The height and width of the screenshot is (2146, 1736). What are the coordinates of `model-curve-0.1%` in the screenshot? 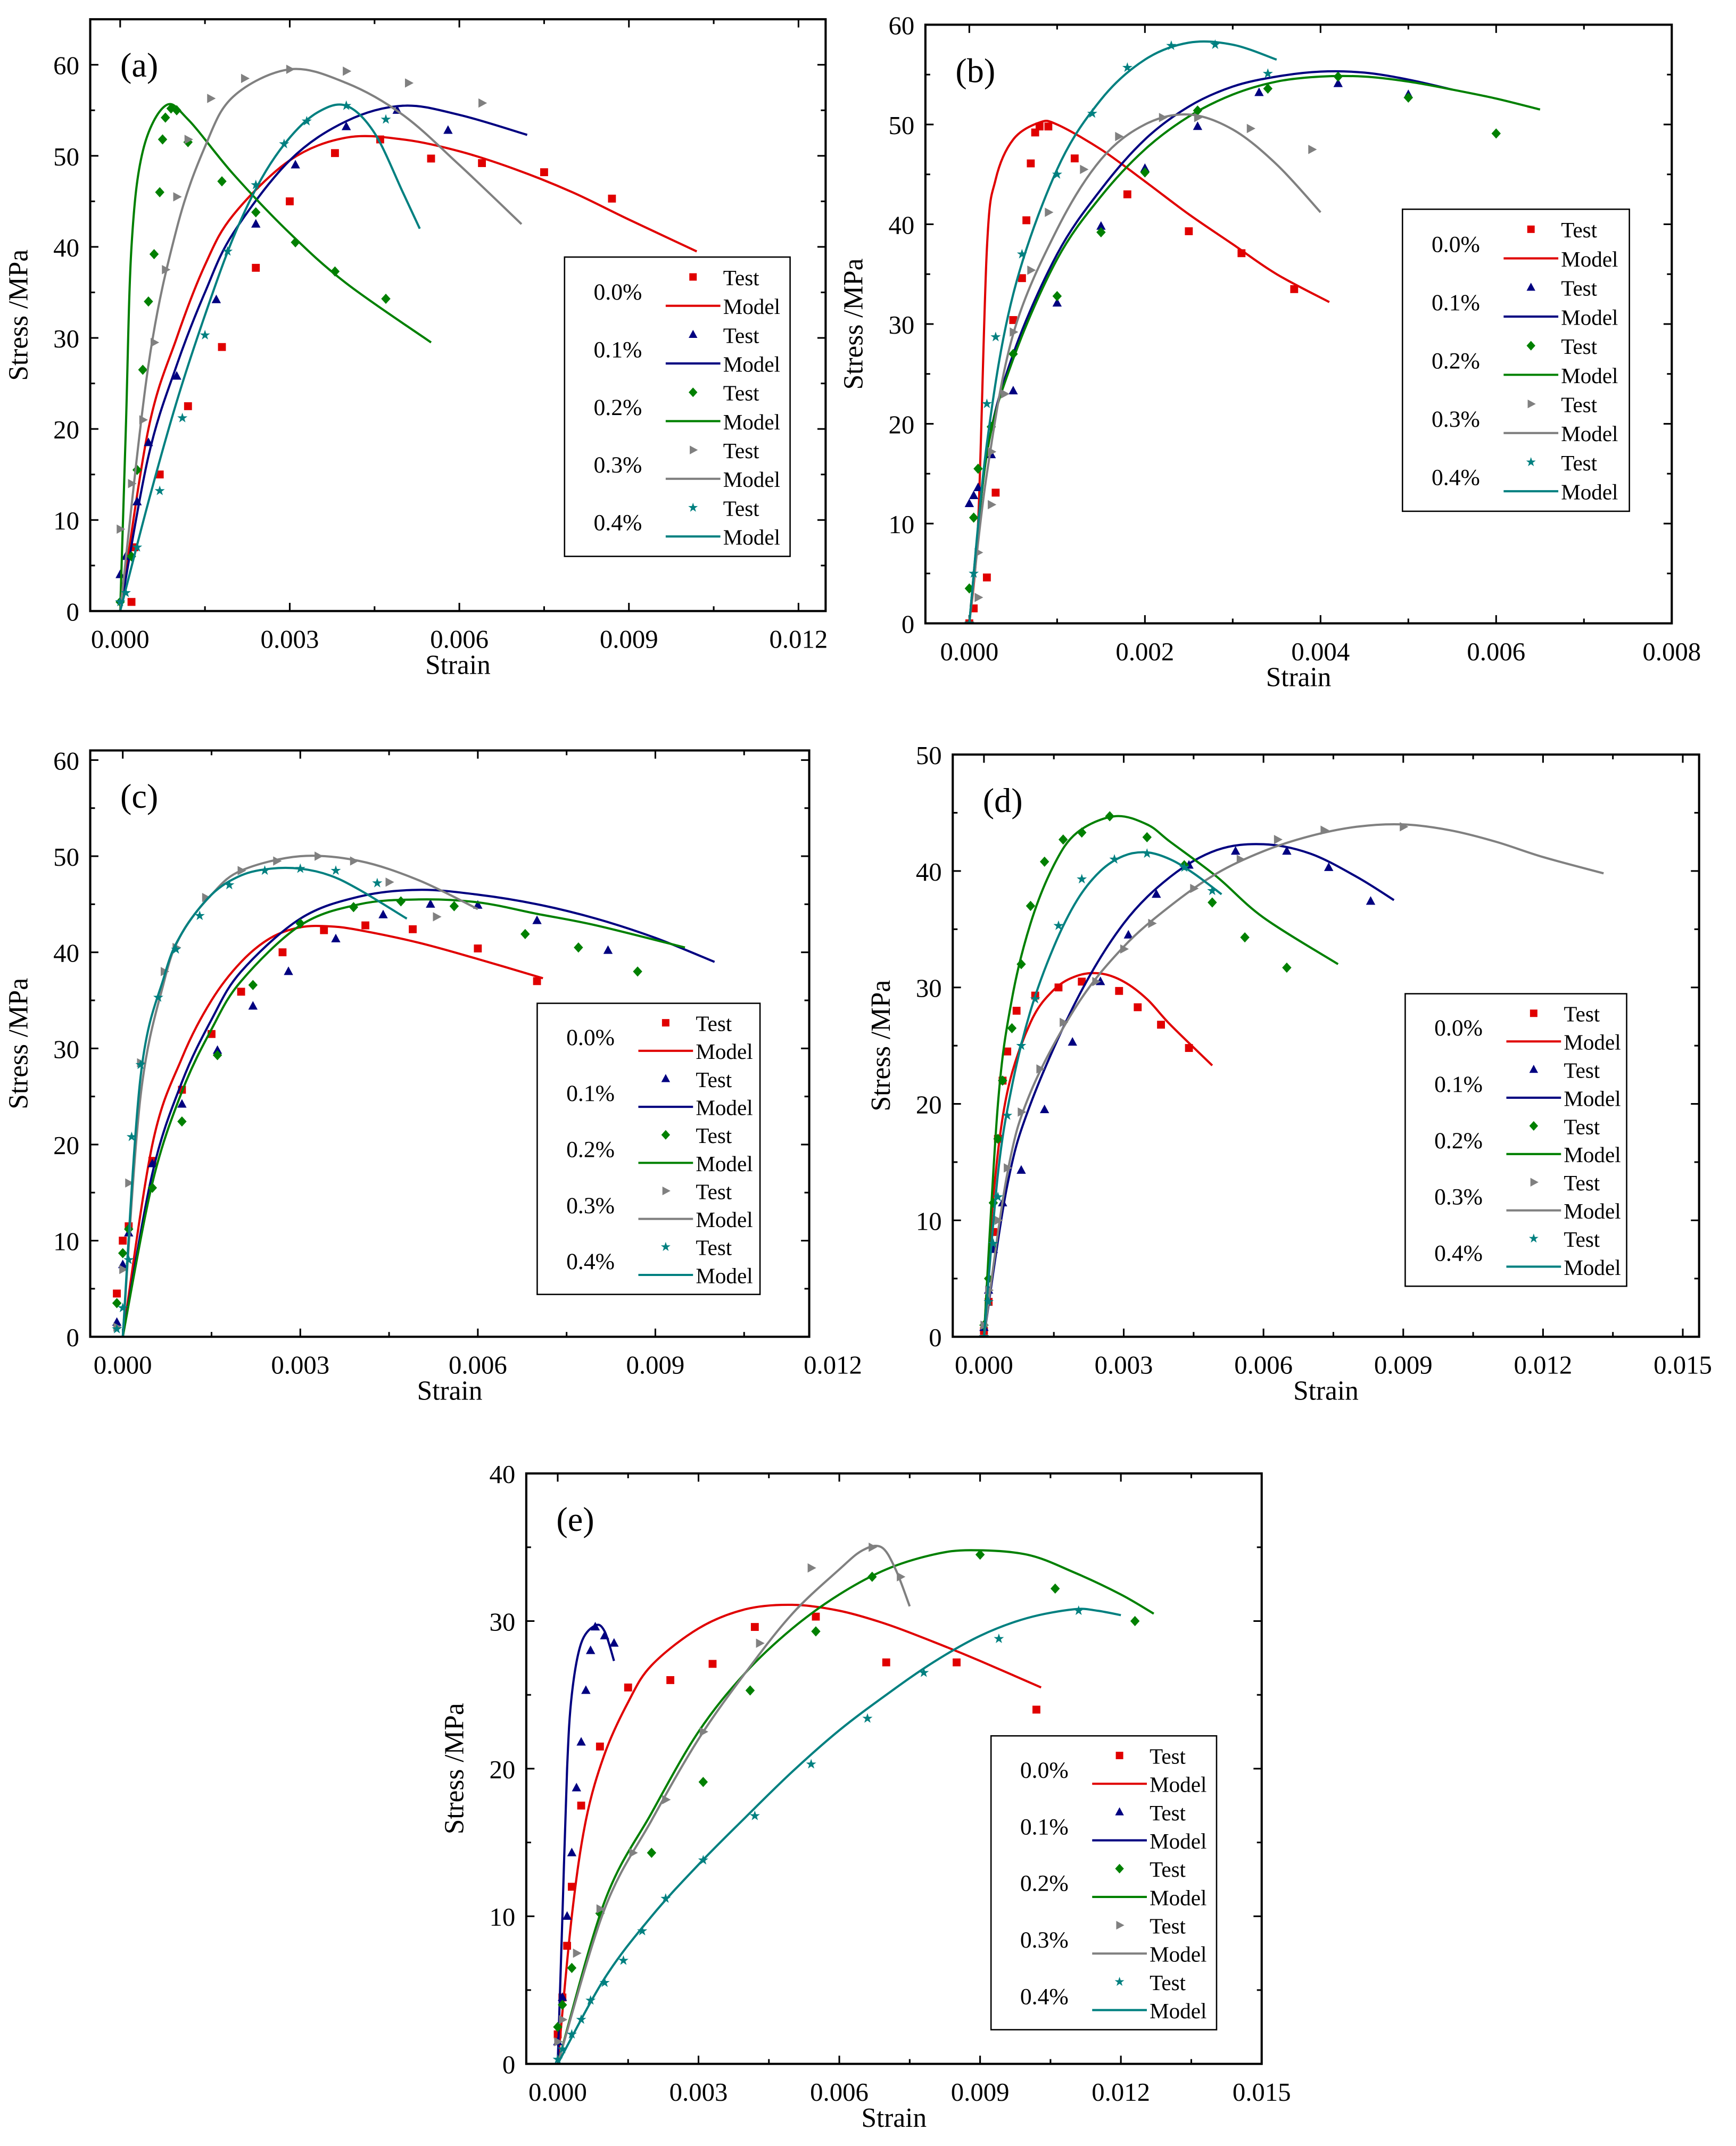 It's located at (323, 358).